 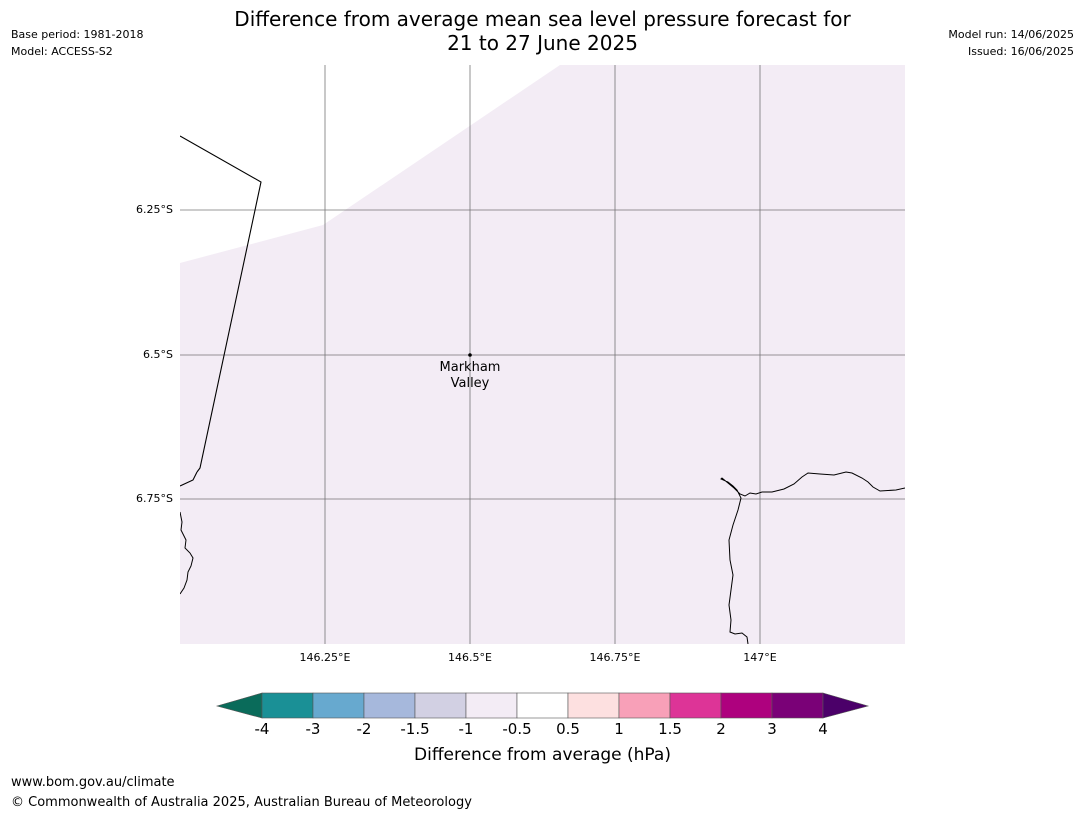 I want to click on model-text: Model: ACCESS-S2, so click(x=62, y=51).